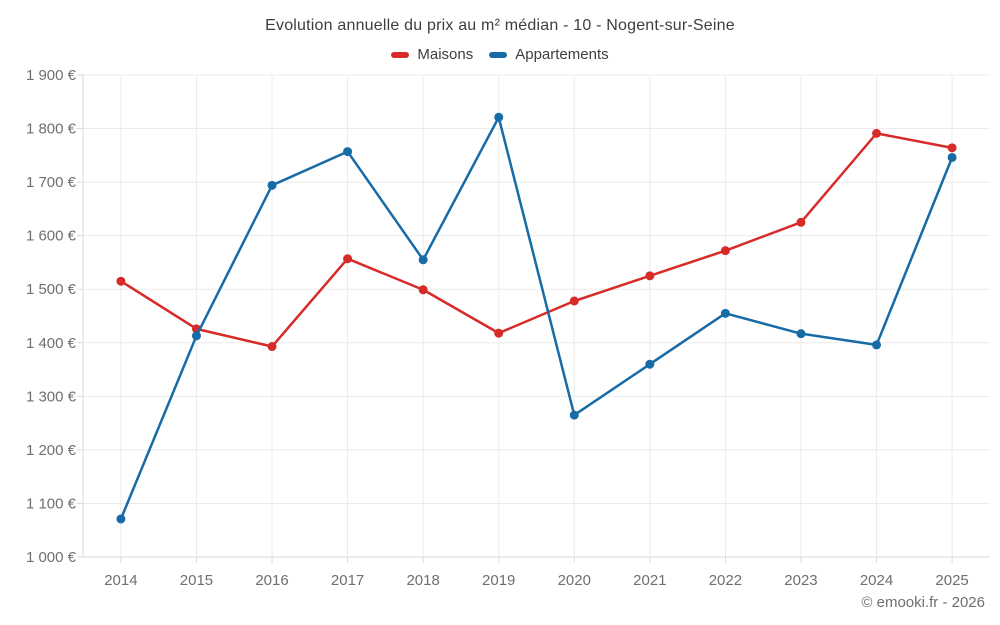 The height and width of the screenshot is (625, 1000). What do you see at coordinates (348, 259) in the screenshot?
I see `data-point-maisons-2017` at bounding box center [348, 259].